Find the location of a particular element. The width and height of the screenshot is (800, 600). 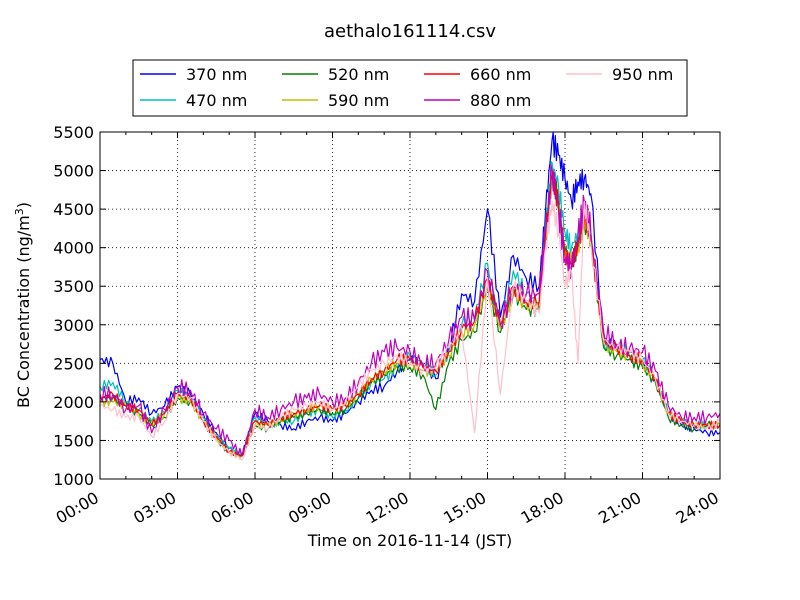

y-tick-label-7: 4500 is located at coordinates (73, 209).